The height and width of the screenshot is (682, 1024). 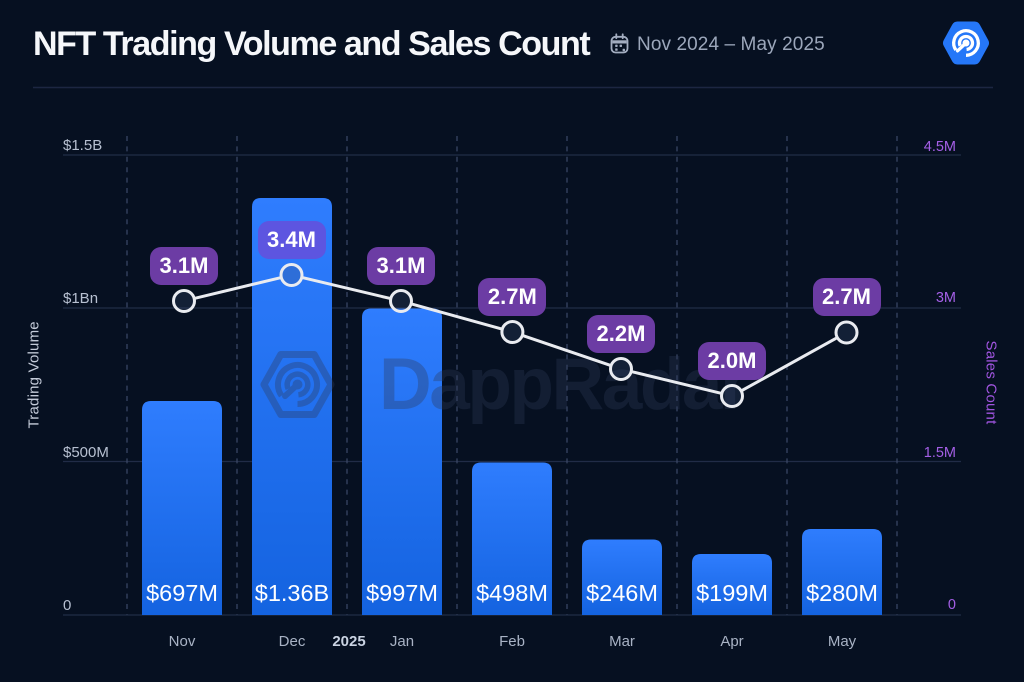 What do you see at coordinates (563, 384) in the screenshot?
I see `svg-text: DappRadar` at bounding box center [563, 384].